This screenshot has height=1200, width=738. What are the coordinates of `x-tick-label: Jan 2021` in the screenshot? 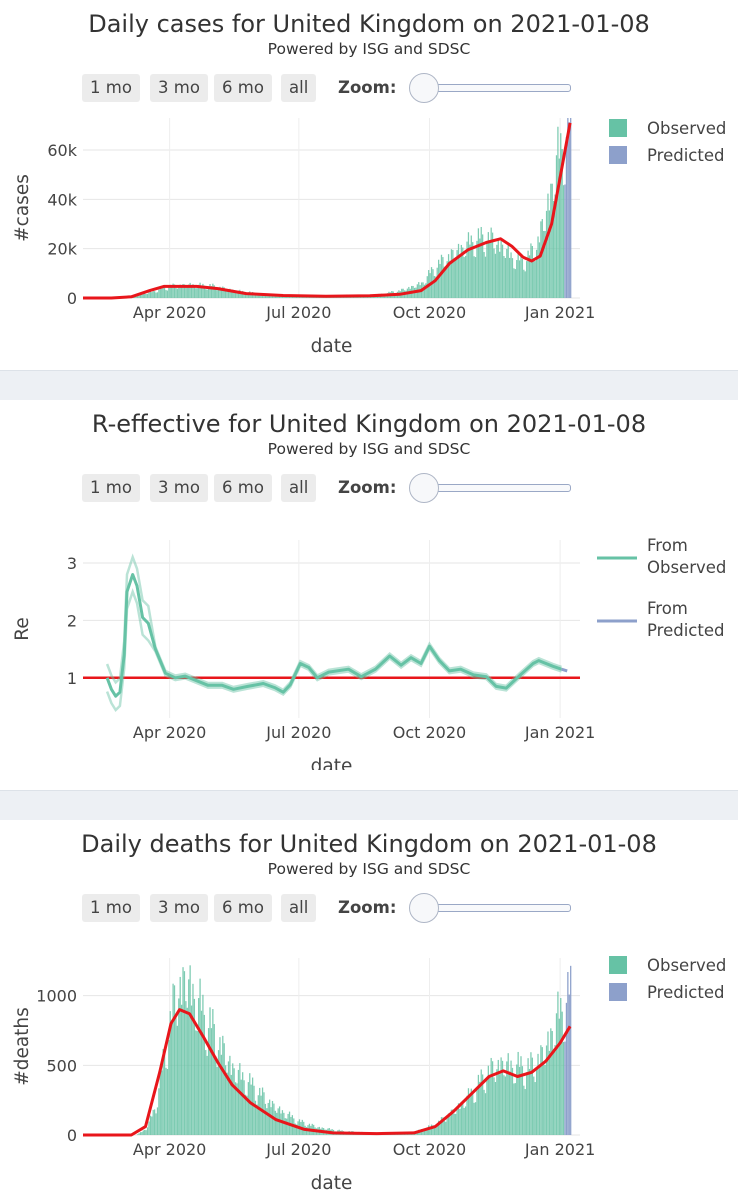 It's located at (559, 732).